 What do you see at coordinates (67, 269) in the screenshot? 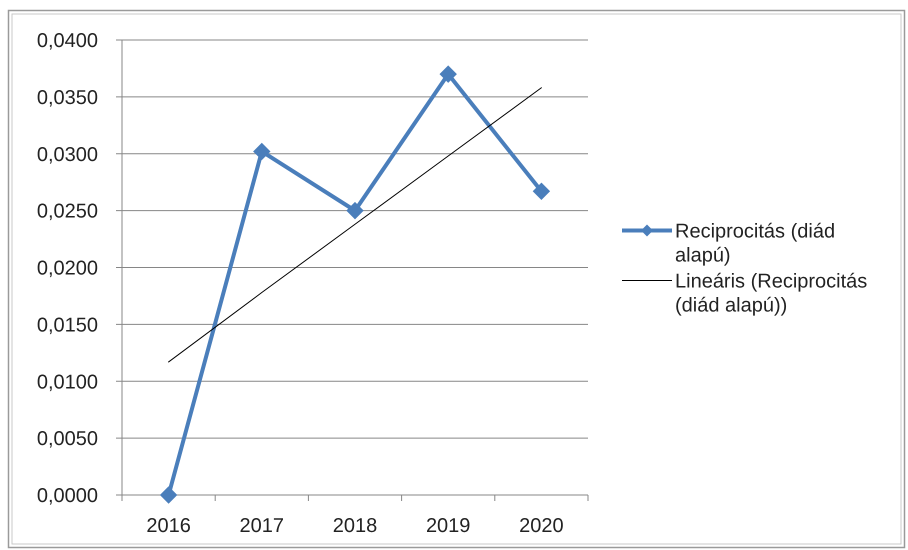
I see `y-tick-label: 0,0200` at bounding box center [67, 269].